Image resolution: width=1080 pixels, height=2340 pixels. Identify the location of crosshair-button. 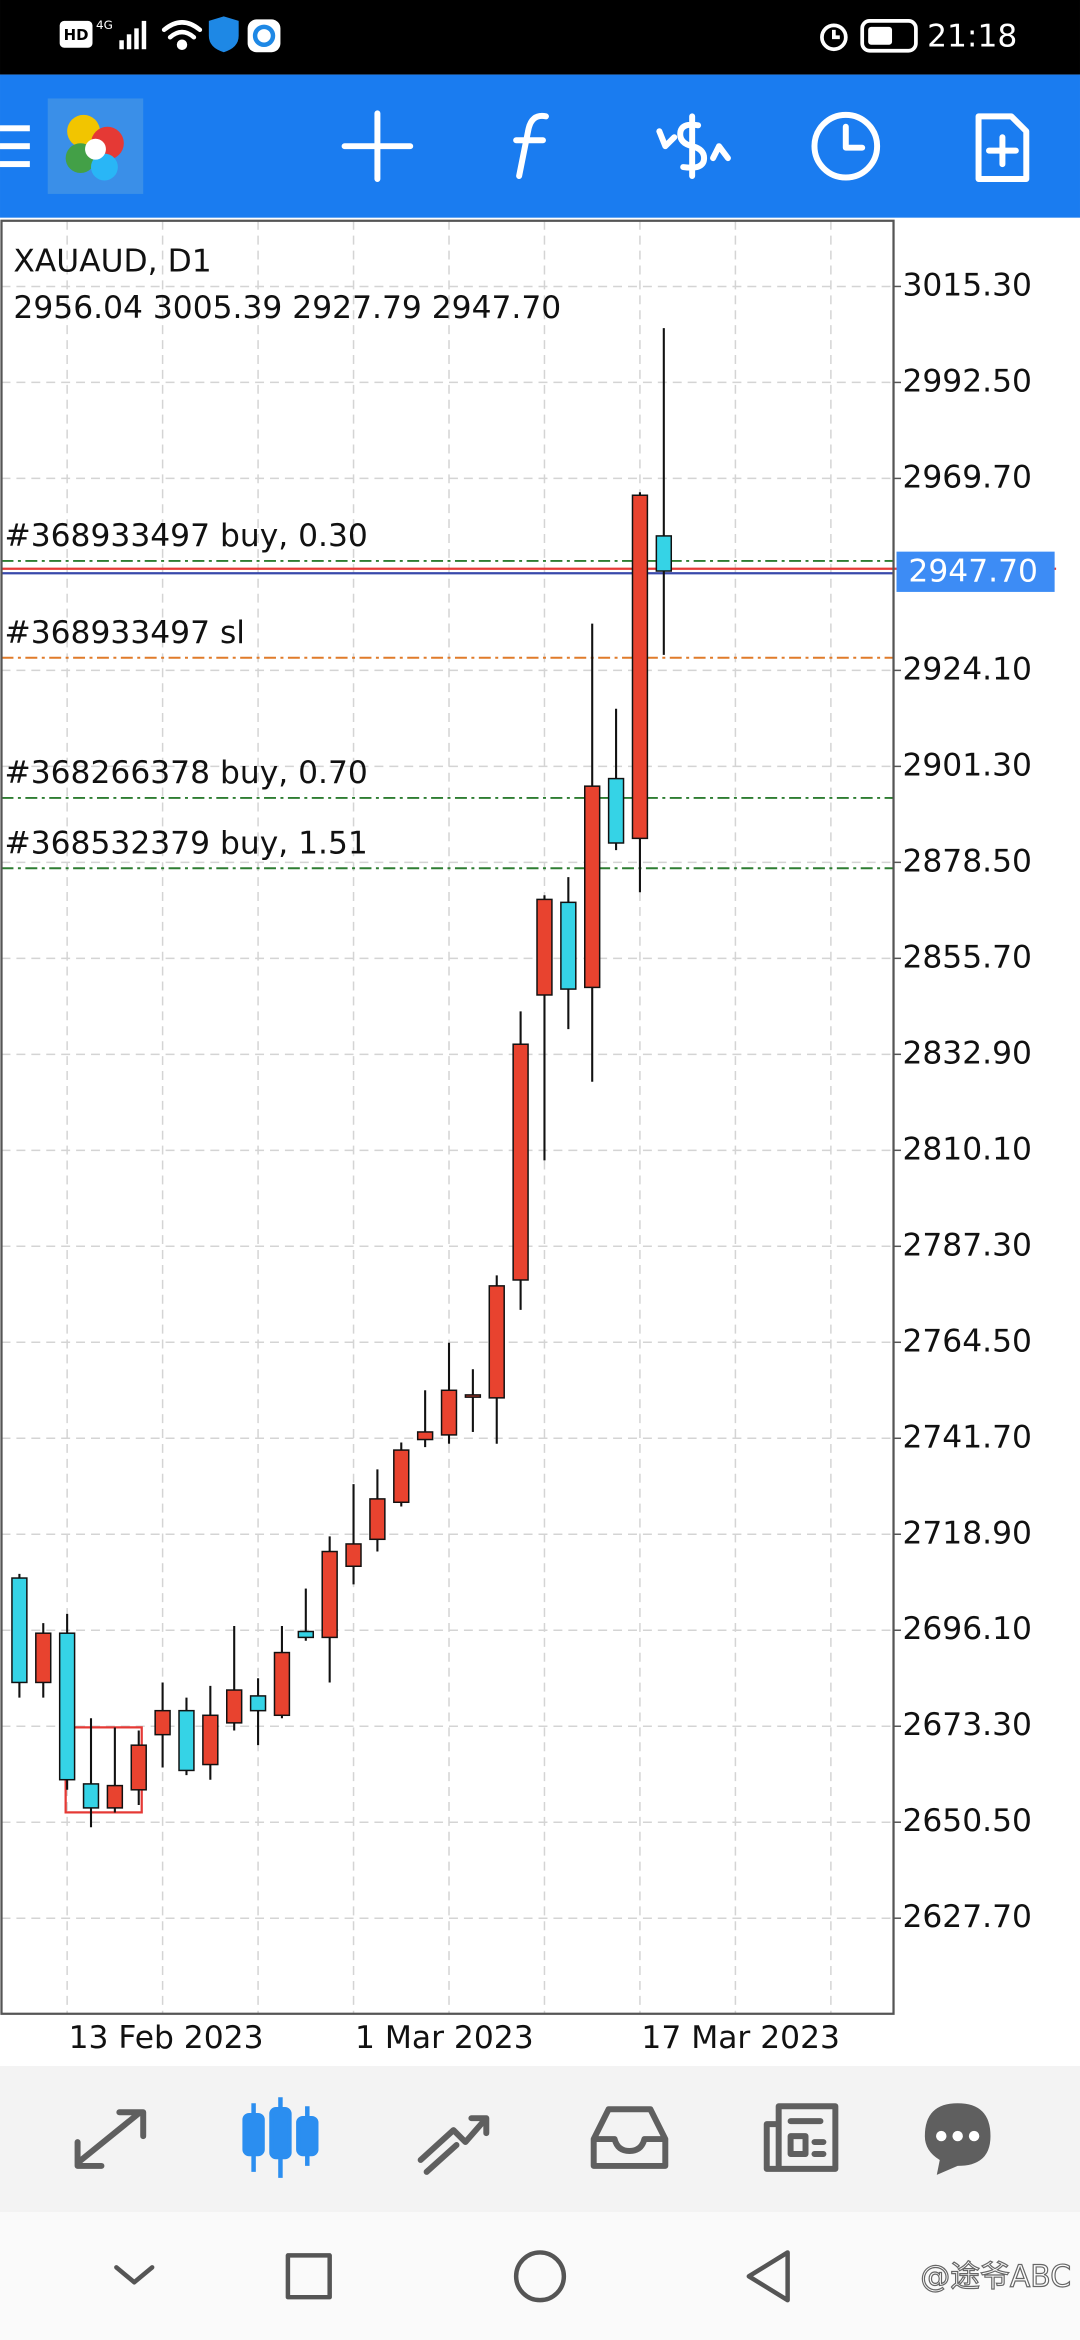
(377, 146).